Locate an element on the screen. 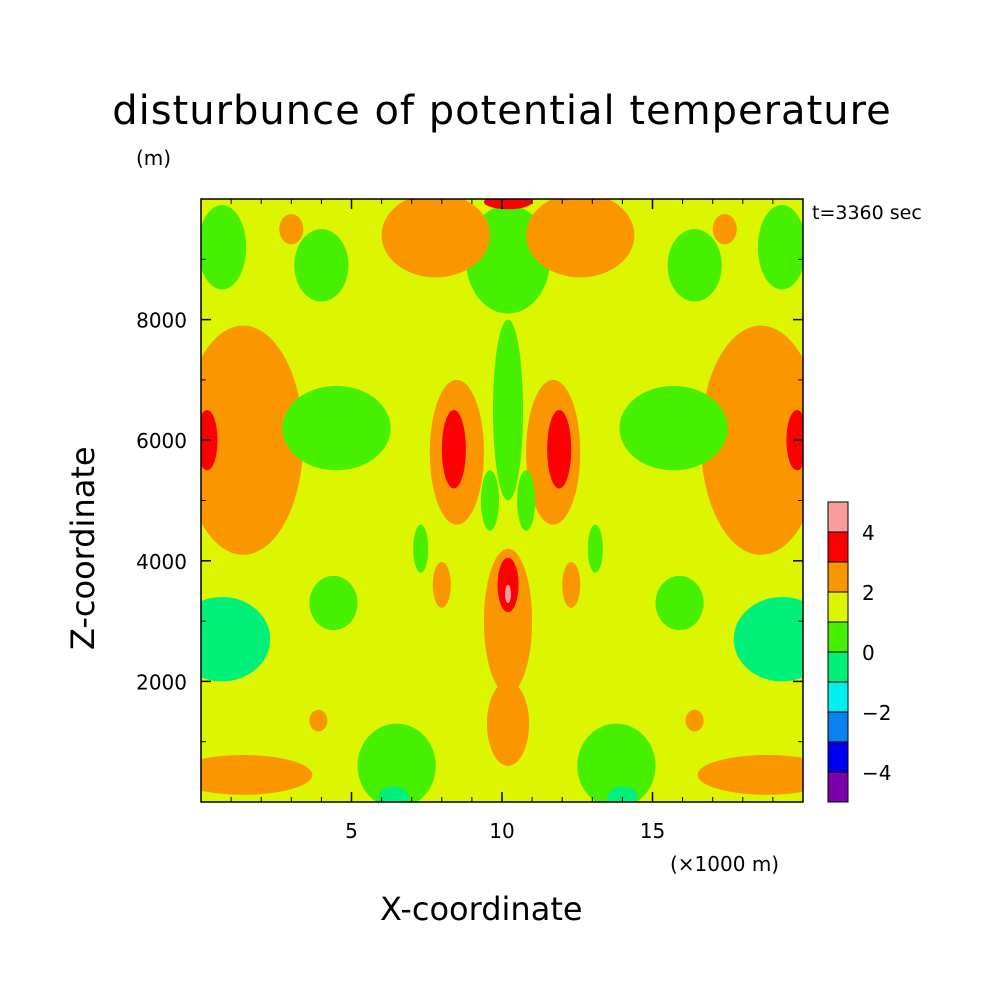 This screenshot has width=1004, height=1004. x-axis-label: X-coordinate is located at coordinates (481, 909).